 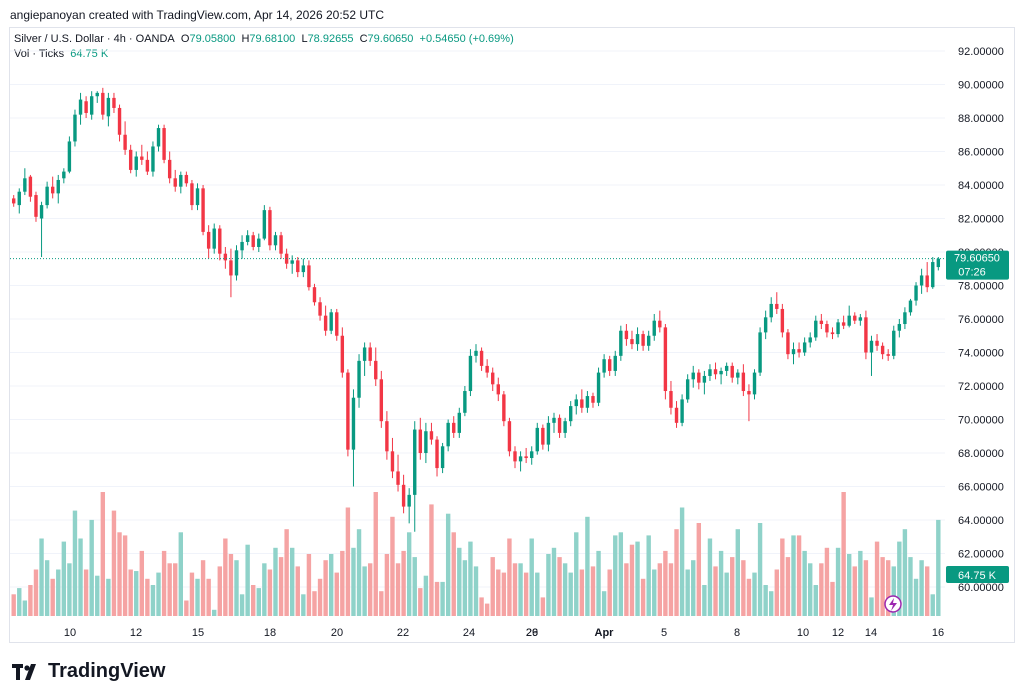 What do you see at coordinates (981, 153) in the screenshot?
I see `price-tick-label: 86.00000` at bounding box center [981, 153].